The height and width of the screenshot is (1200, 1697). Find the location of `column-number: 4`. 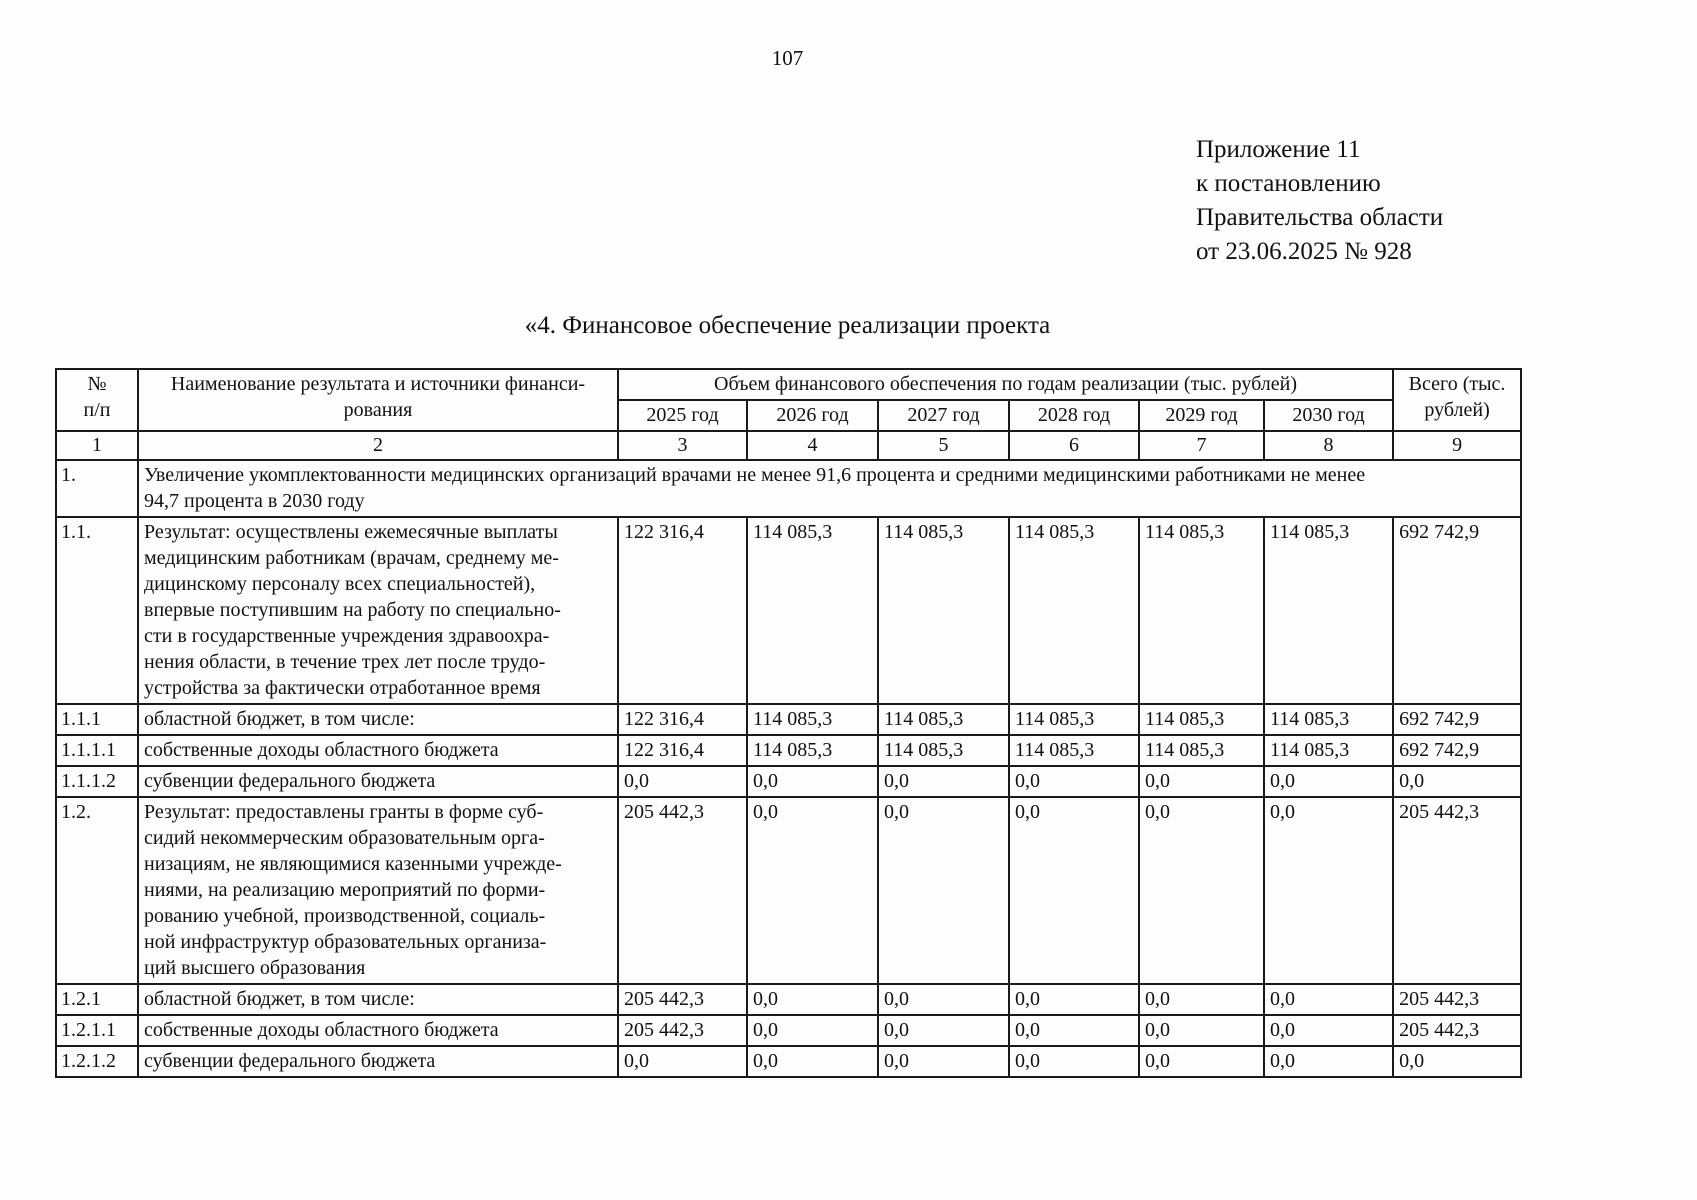

column-number: 4 is located at coordinates (812, 445).